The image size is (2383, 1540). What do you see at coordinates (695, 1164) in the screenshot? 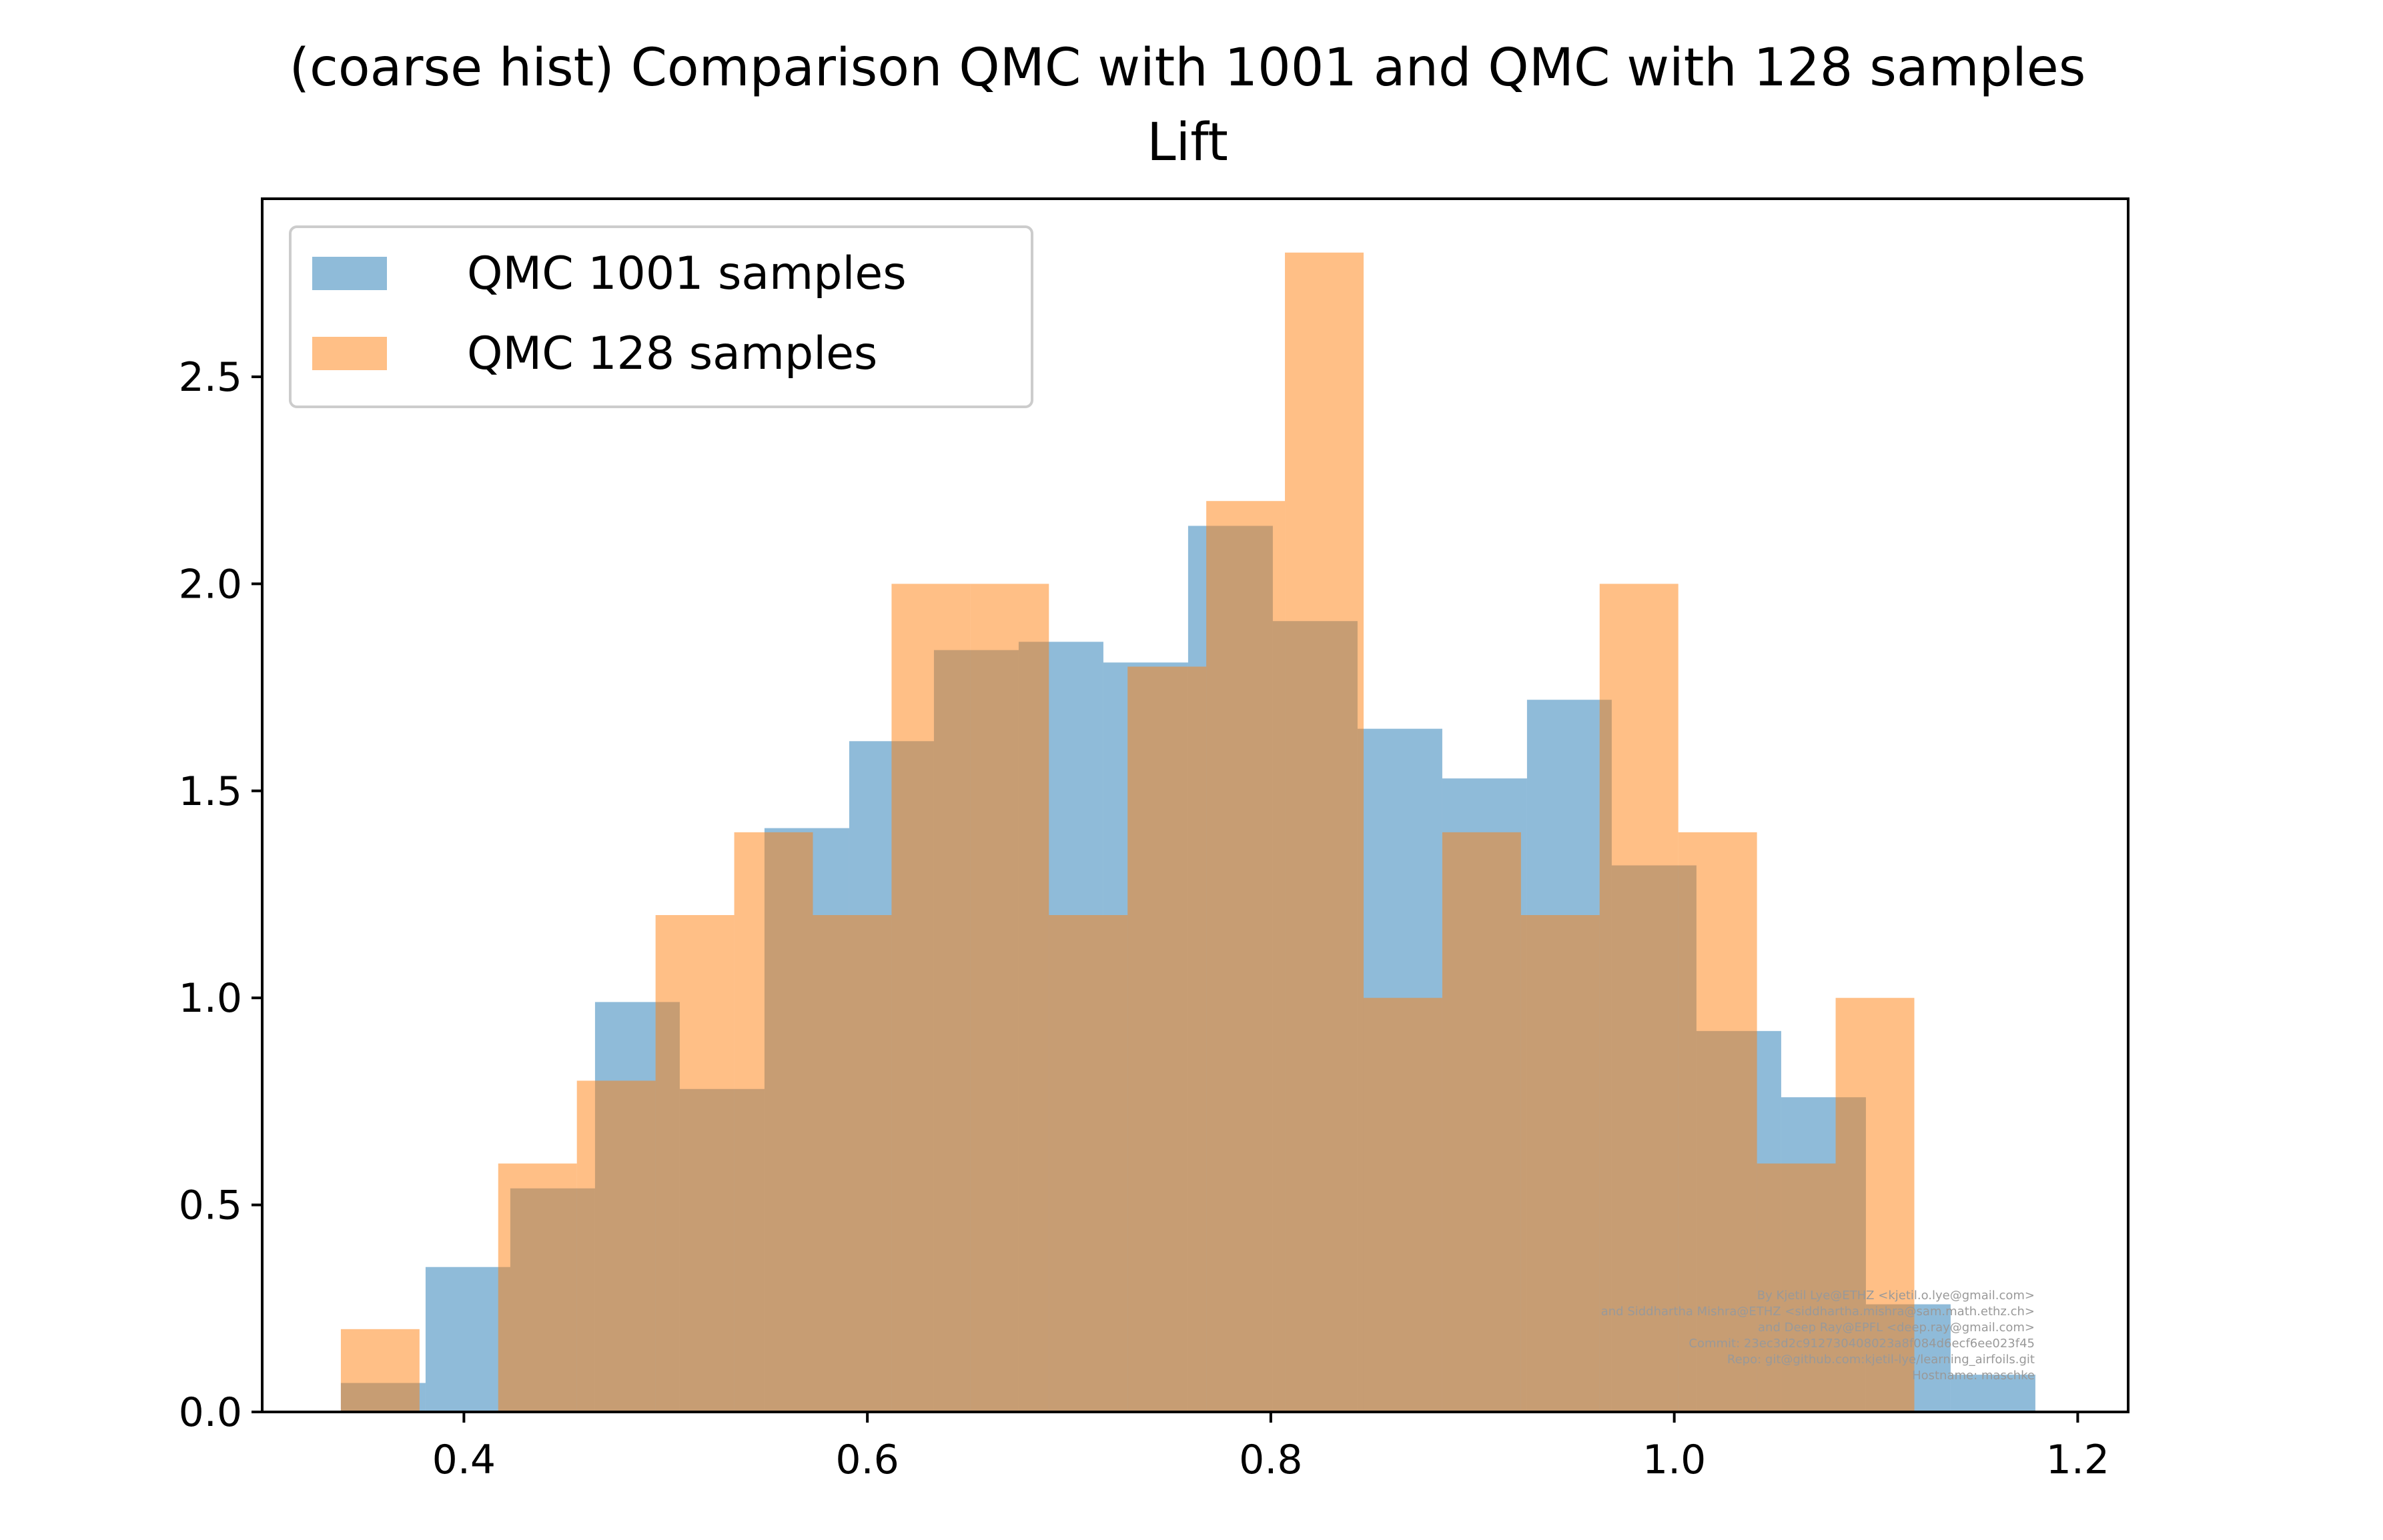
I see `bar-series1-bin4` at bounding box center [695, 1164].